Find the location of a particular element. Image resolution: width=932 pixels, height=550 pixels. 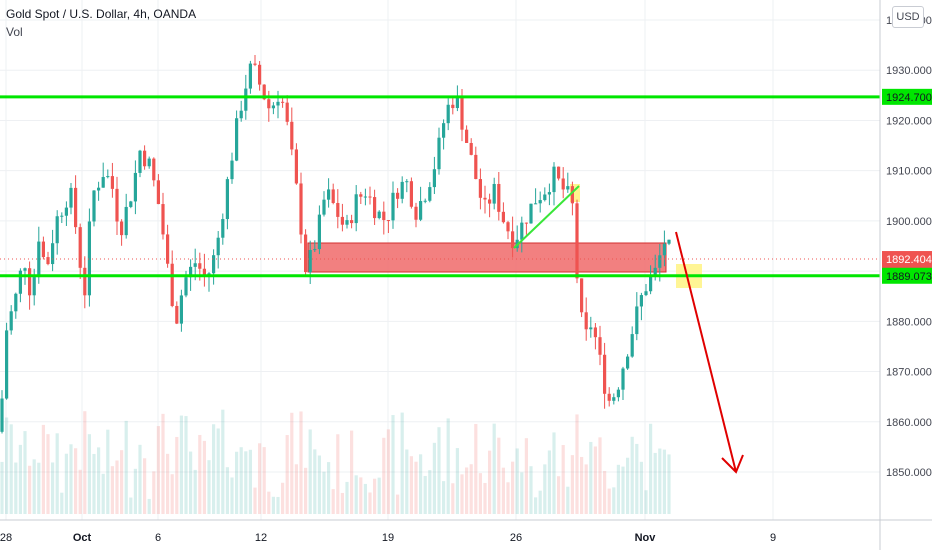

supply-zone-box is located at coordinates (487, 257).